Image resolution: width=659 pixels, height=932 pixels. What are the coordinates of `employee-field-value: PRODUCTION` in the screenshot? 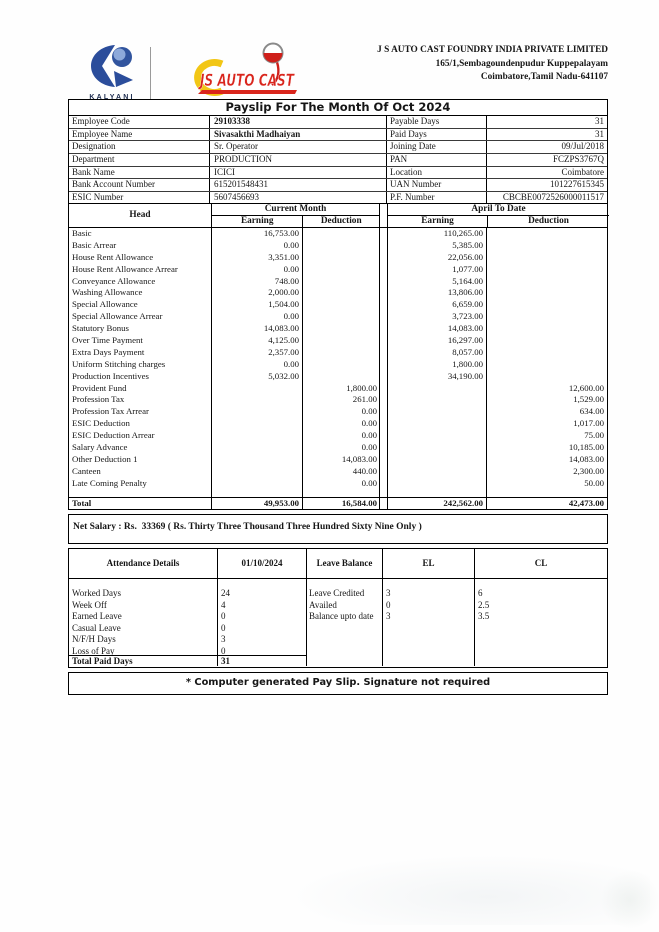 It's located at (297, 160).